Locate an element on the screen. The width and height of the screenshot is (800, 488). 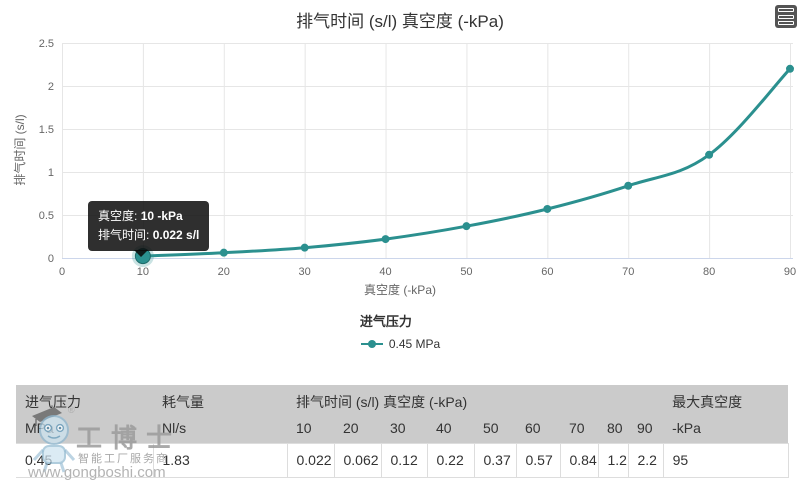
y-axis-title: 排气时间 (s/l) is located at coordinates (19, 149).